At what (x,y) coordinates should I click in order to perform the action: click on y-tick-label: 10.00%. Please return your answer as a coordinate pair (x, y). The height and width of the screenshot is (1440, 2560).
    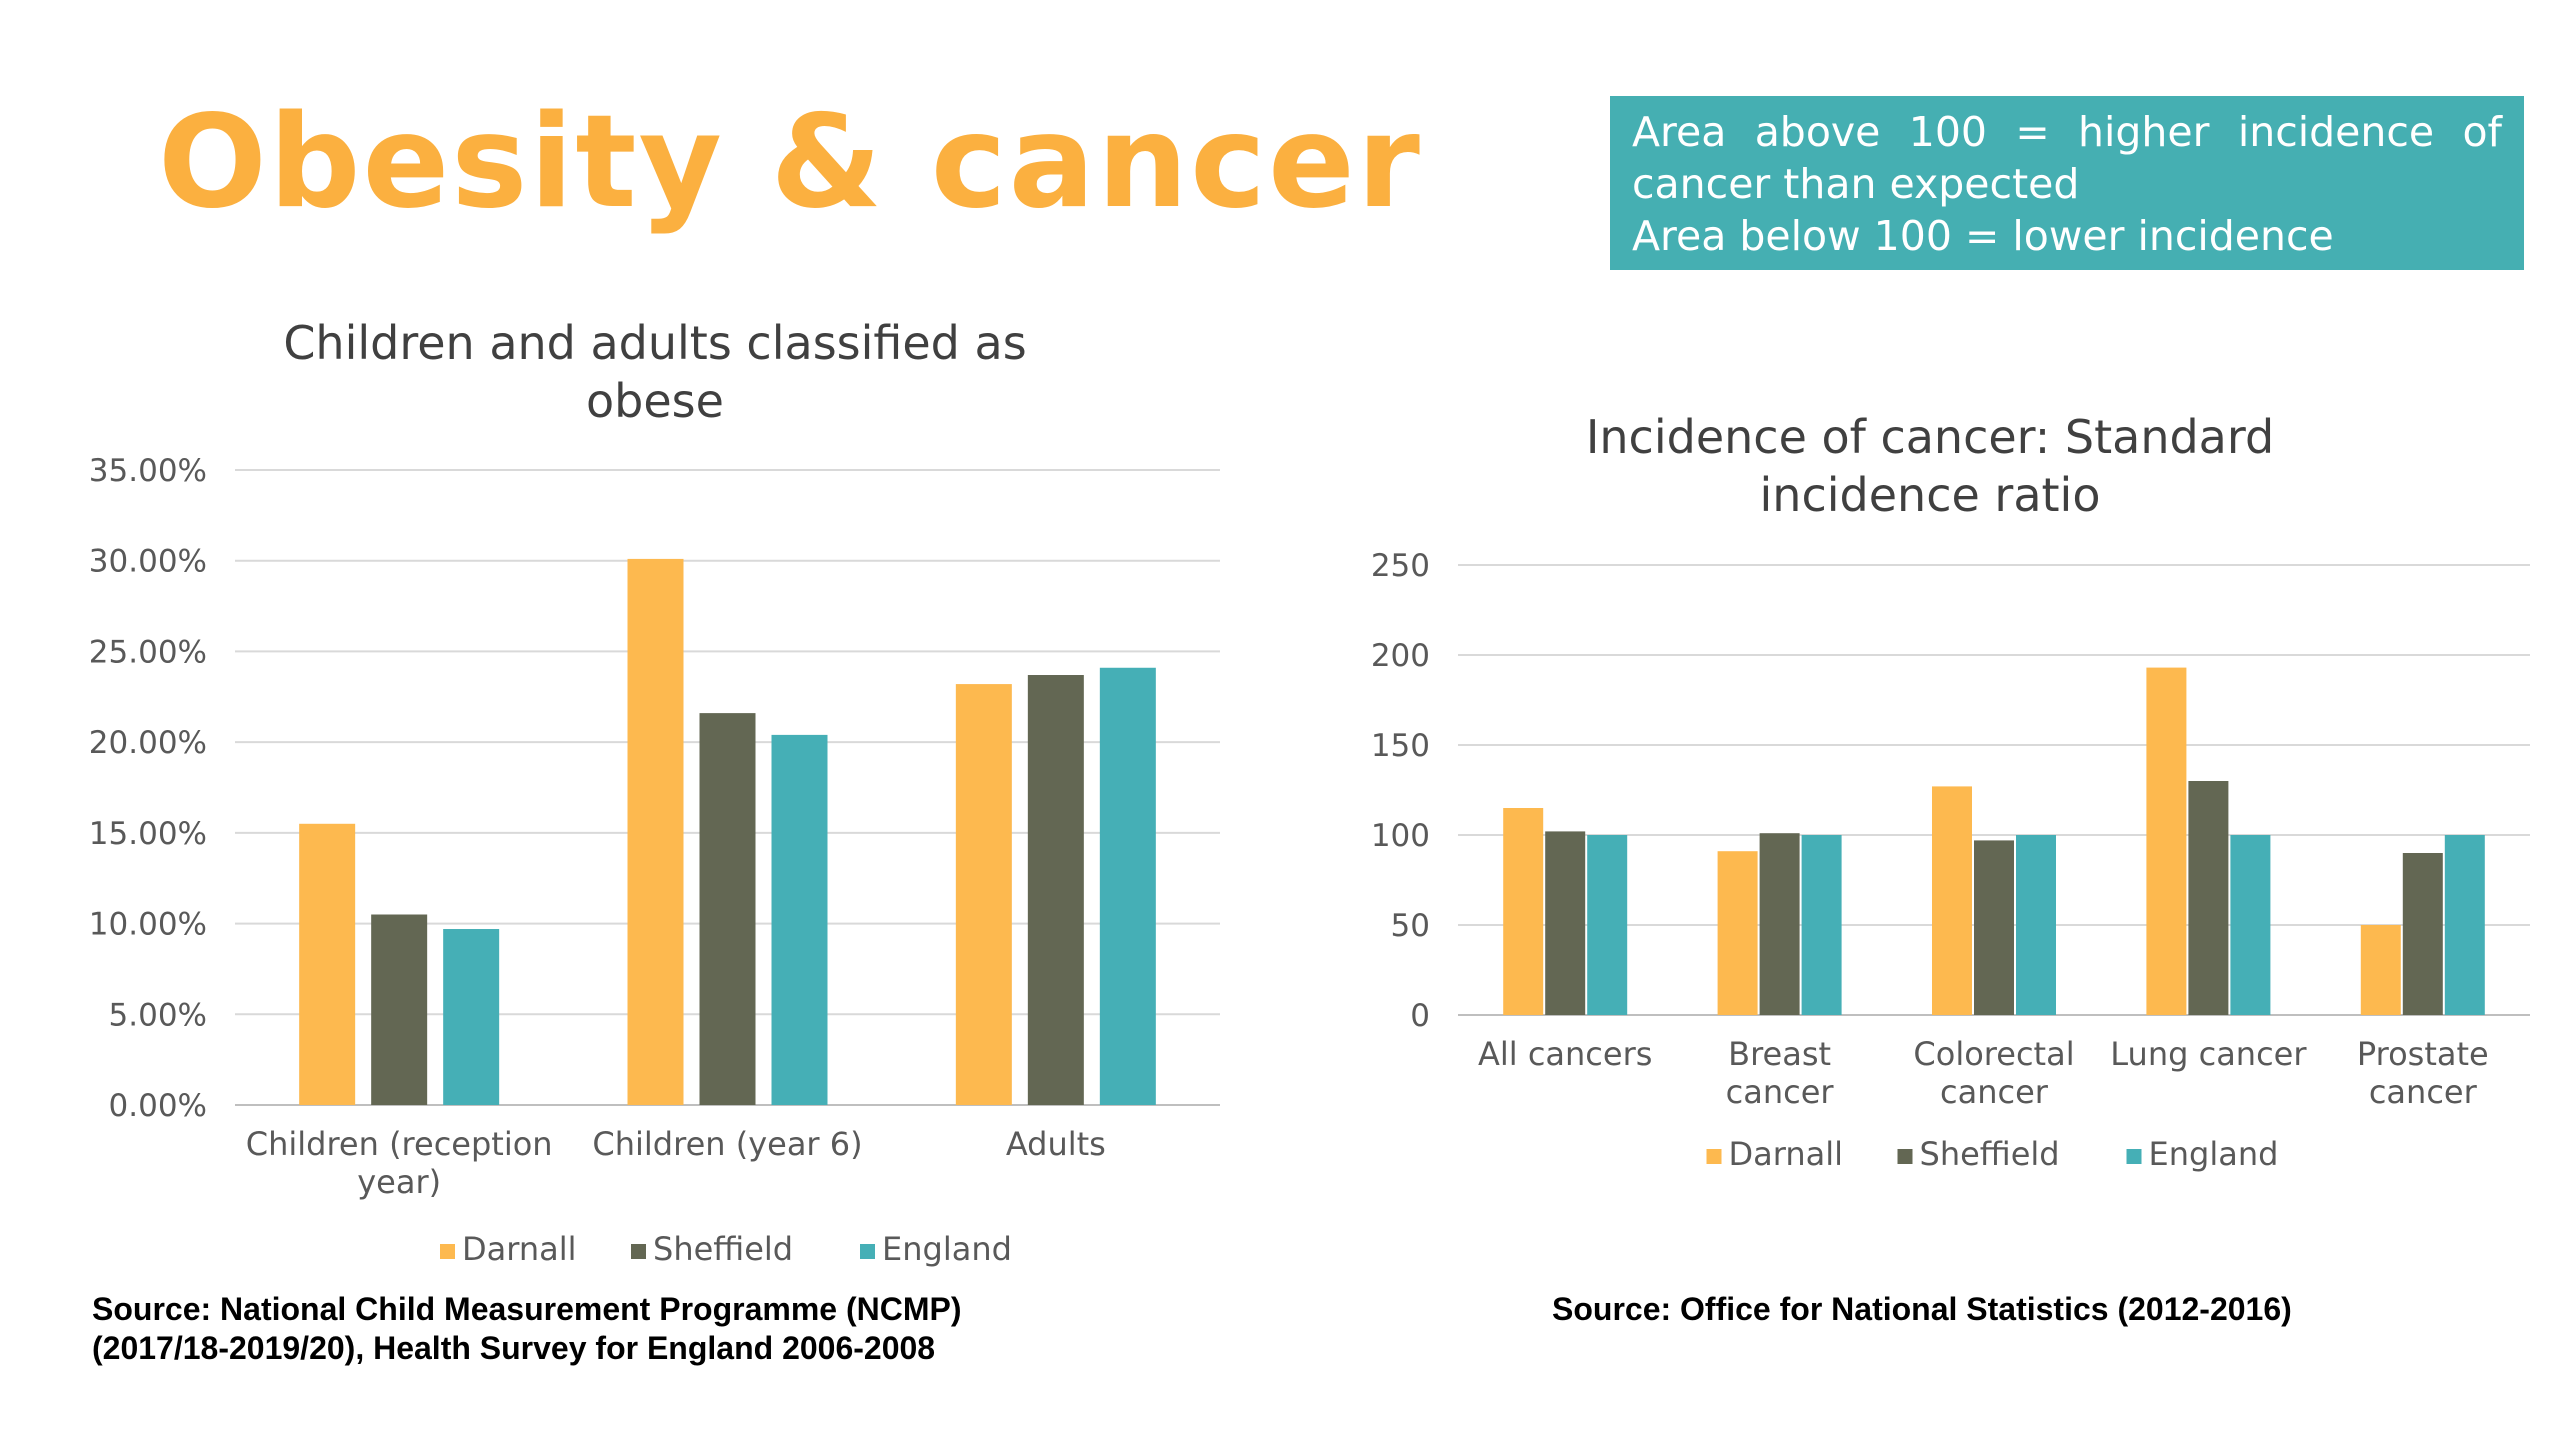
    Looking at the image, I should click on (148, 925).